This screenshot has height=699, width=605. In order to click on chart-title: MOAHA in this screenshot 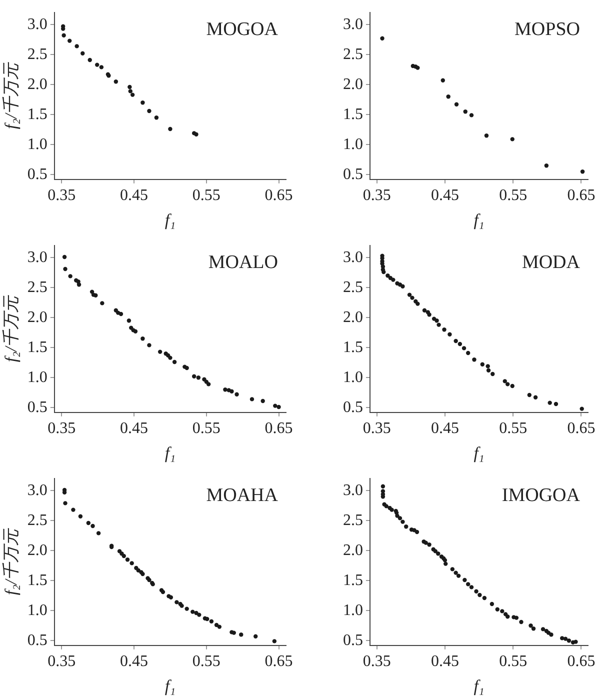, I will do `click(242, 495)`.